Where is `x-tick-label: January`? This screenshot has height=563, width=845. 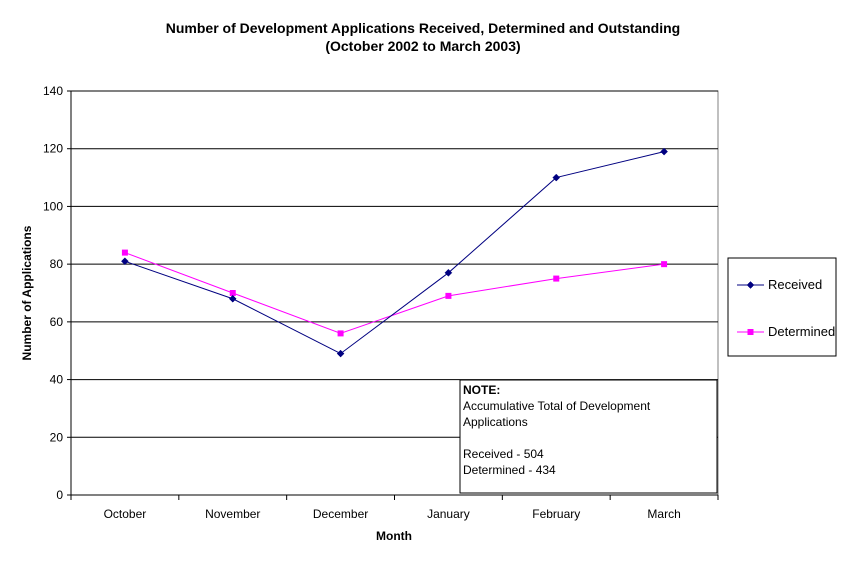
x-tick-label: January is located at coordinates (448, 514).